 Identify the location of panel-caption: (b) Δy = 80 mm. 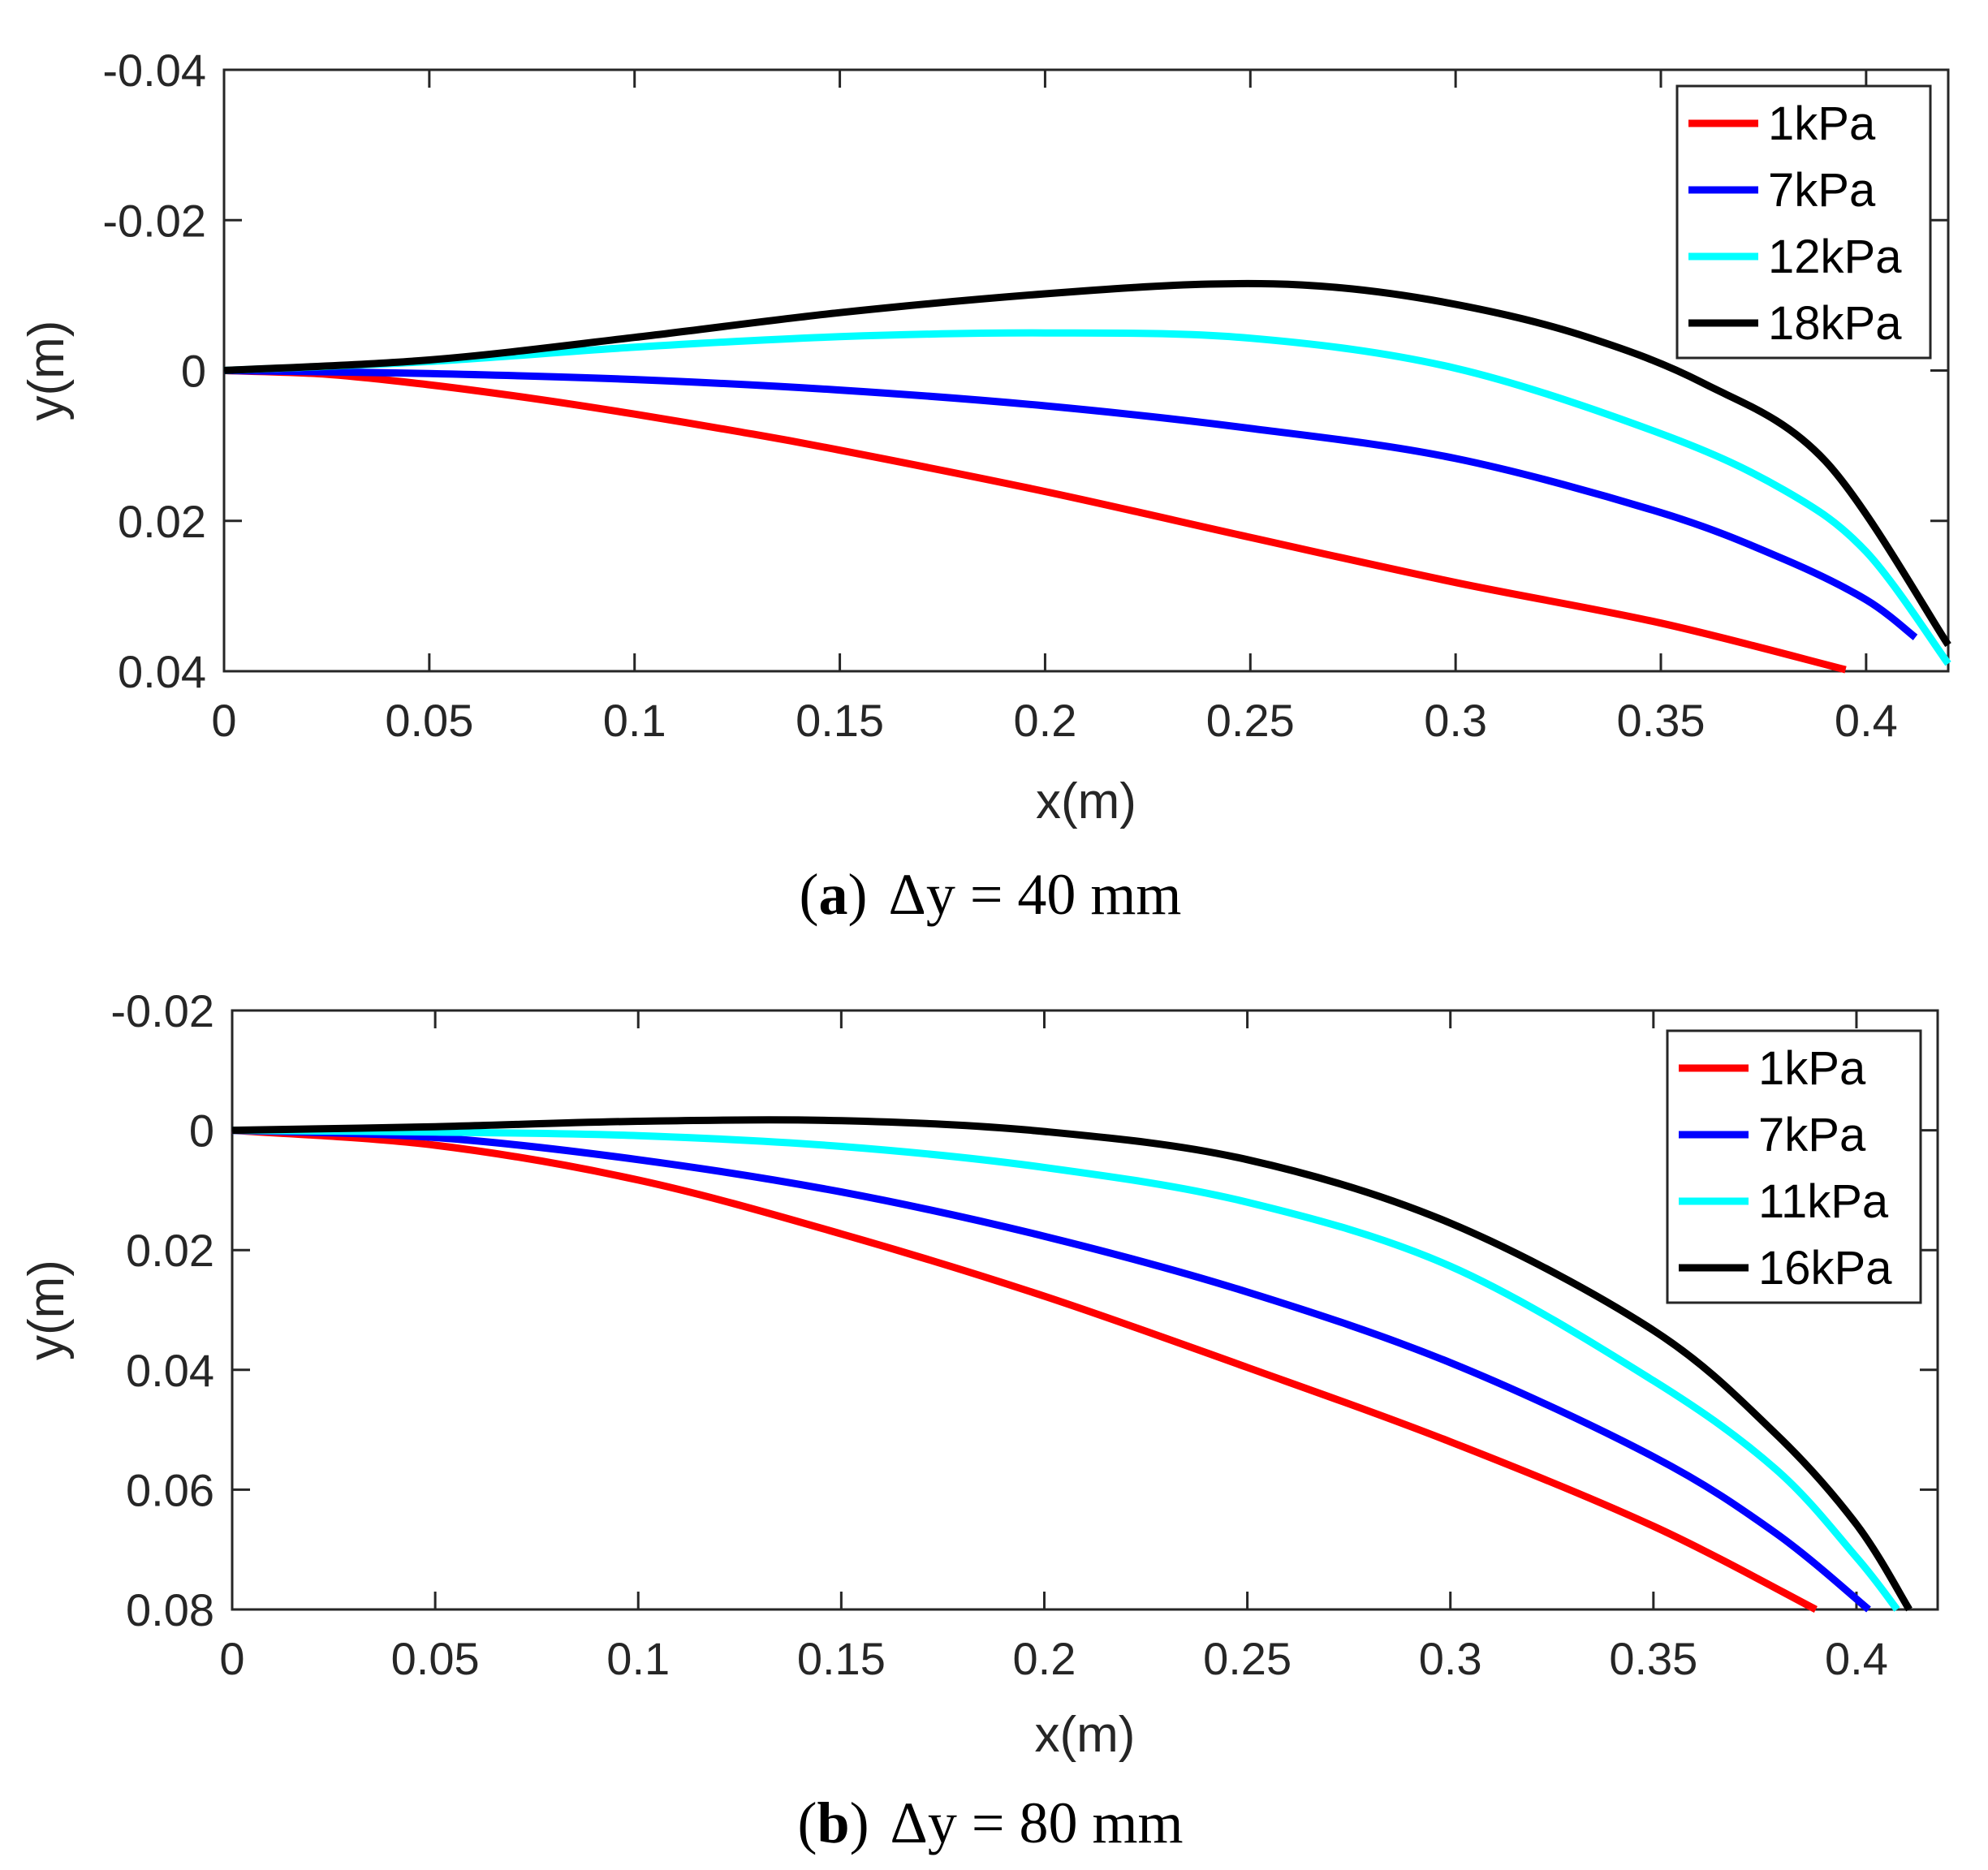
(991, 1822).